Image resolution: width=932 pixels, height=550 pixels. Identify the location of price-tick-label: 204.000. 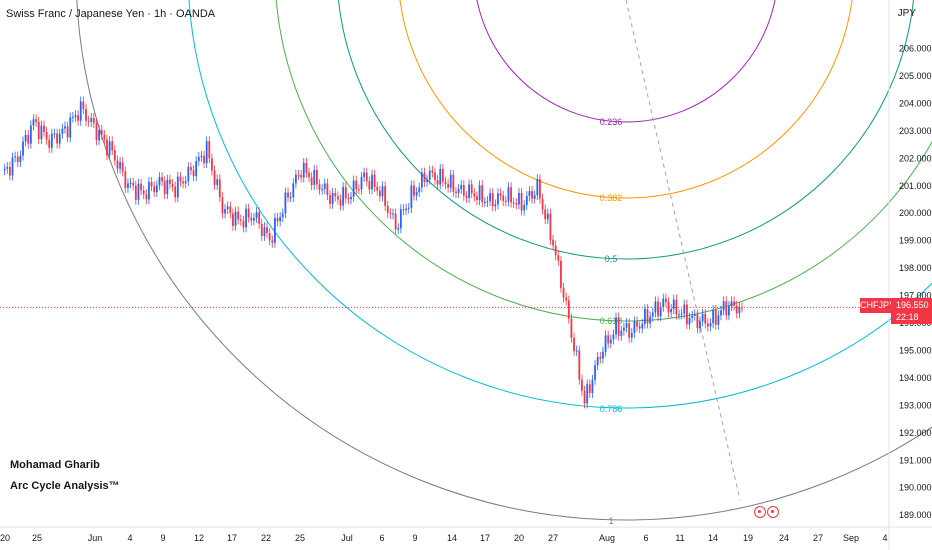
(915, 103).